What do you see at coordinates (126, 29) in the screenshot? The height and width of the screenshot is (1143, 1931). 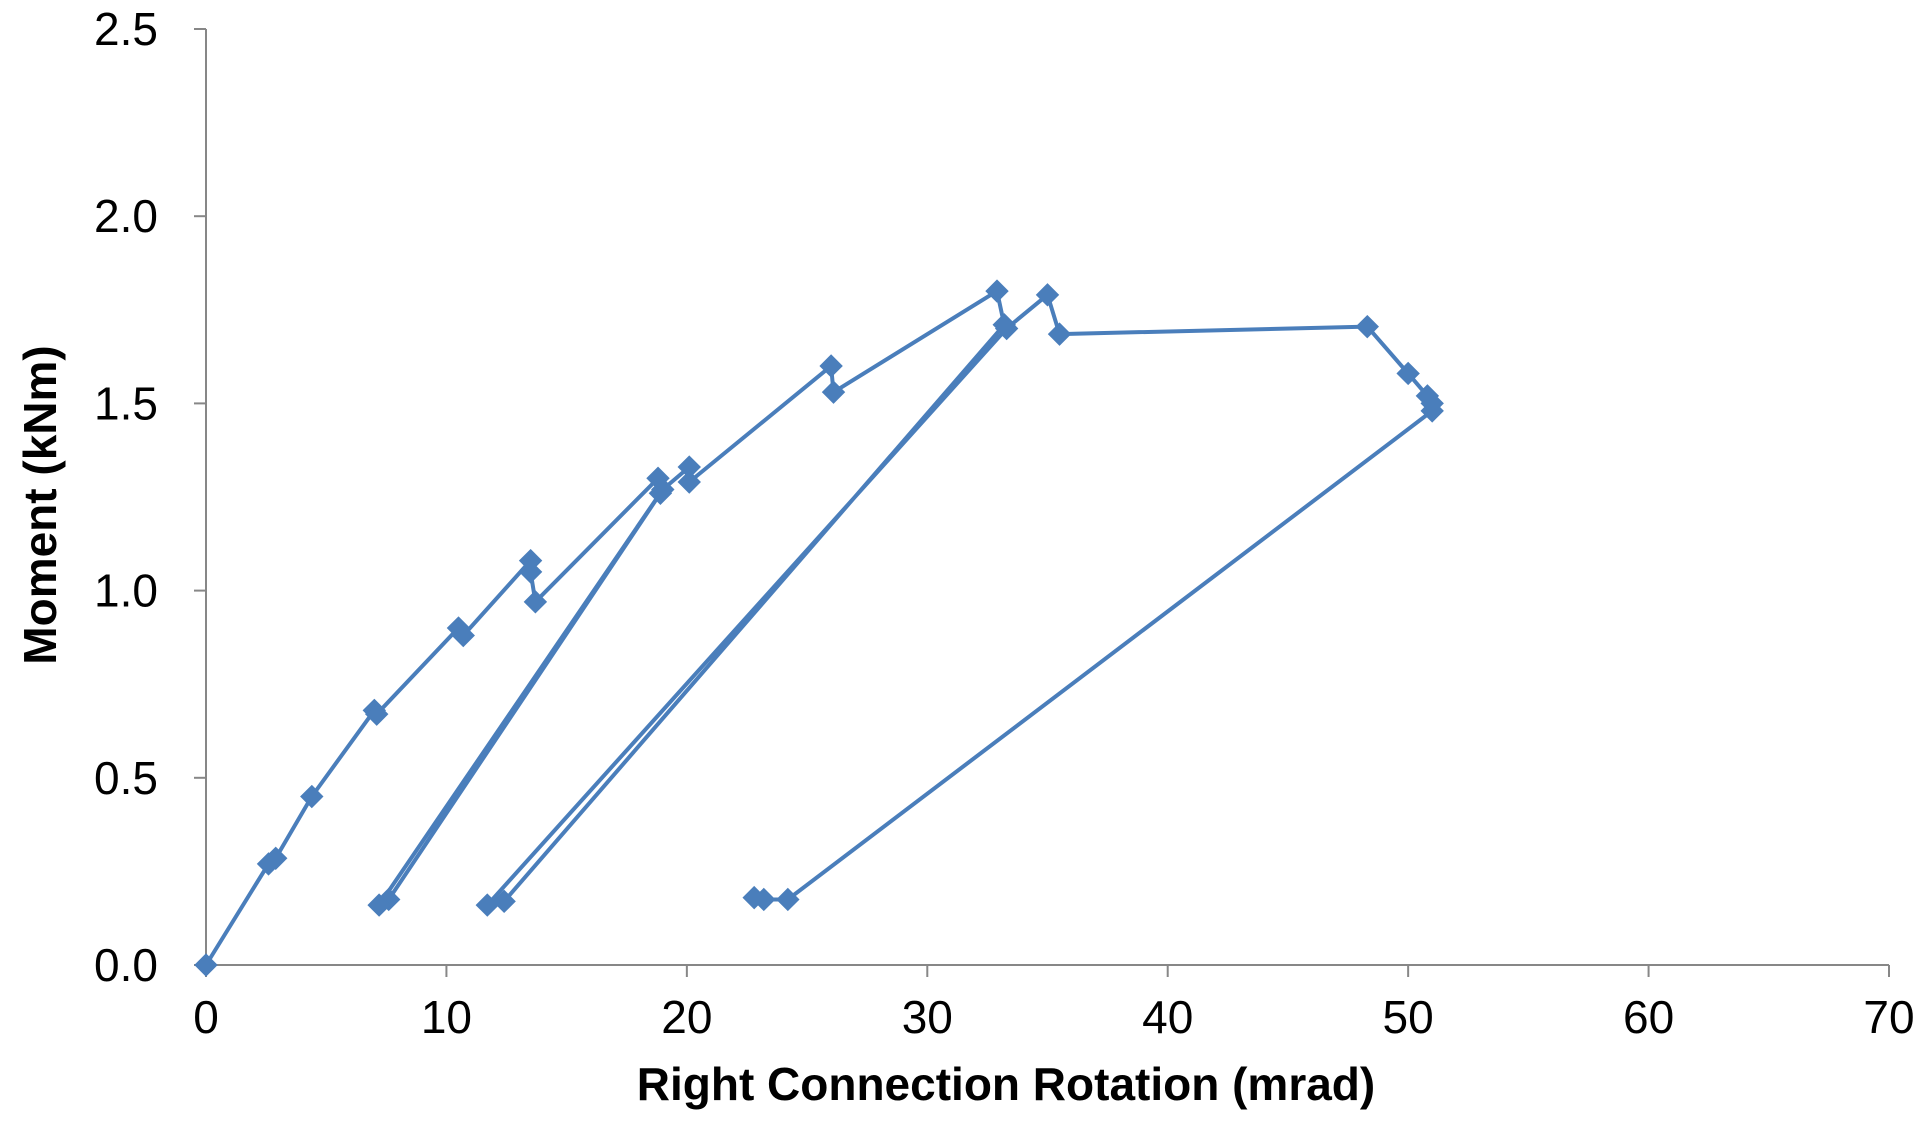 I see `y-tick-label: 2.5` at bounding box center [126, 29].